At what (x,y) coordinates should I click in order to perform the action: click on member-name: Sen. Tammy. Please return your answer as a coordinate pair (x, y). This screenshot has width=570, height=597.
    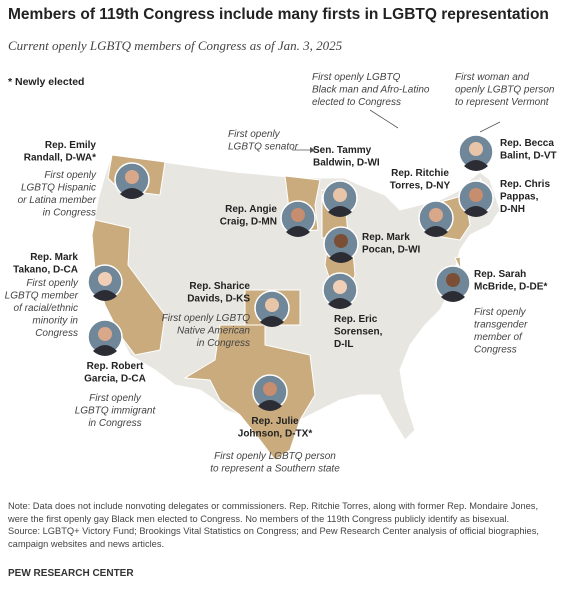
    Looking at the image, I should click on (342, 150).